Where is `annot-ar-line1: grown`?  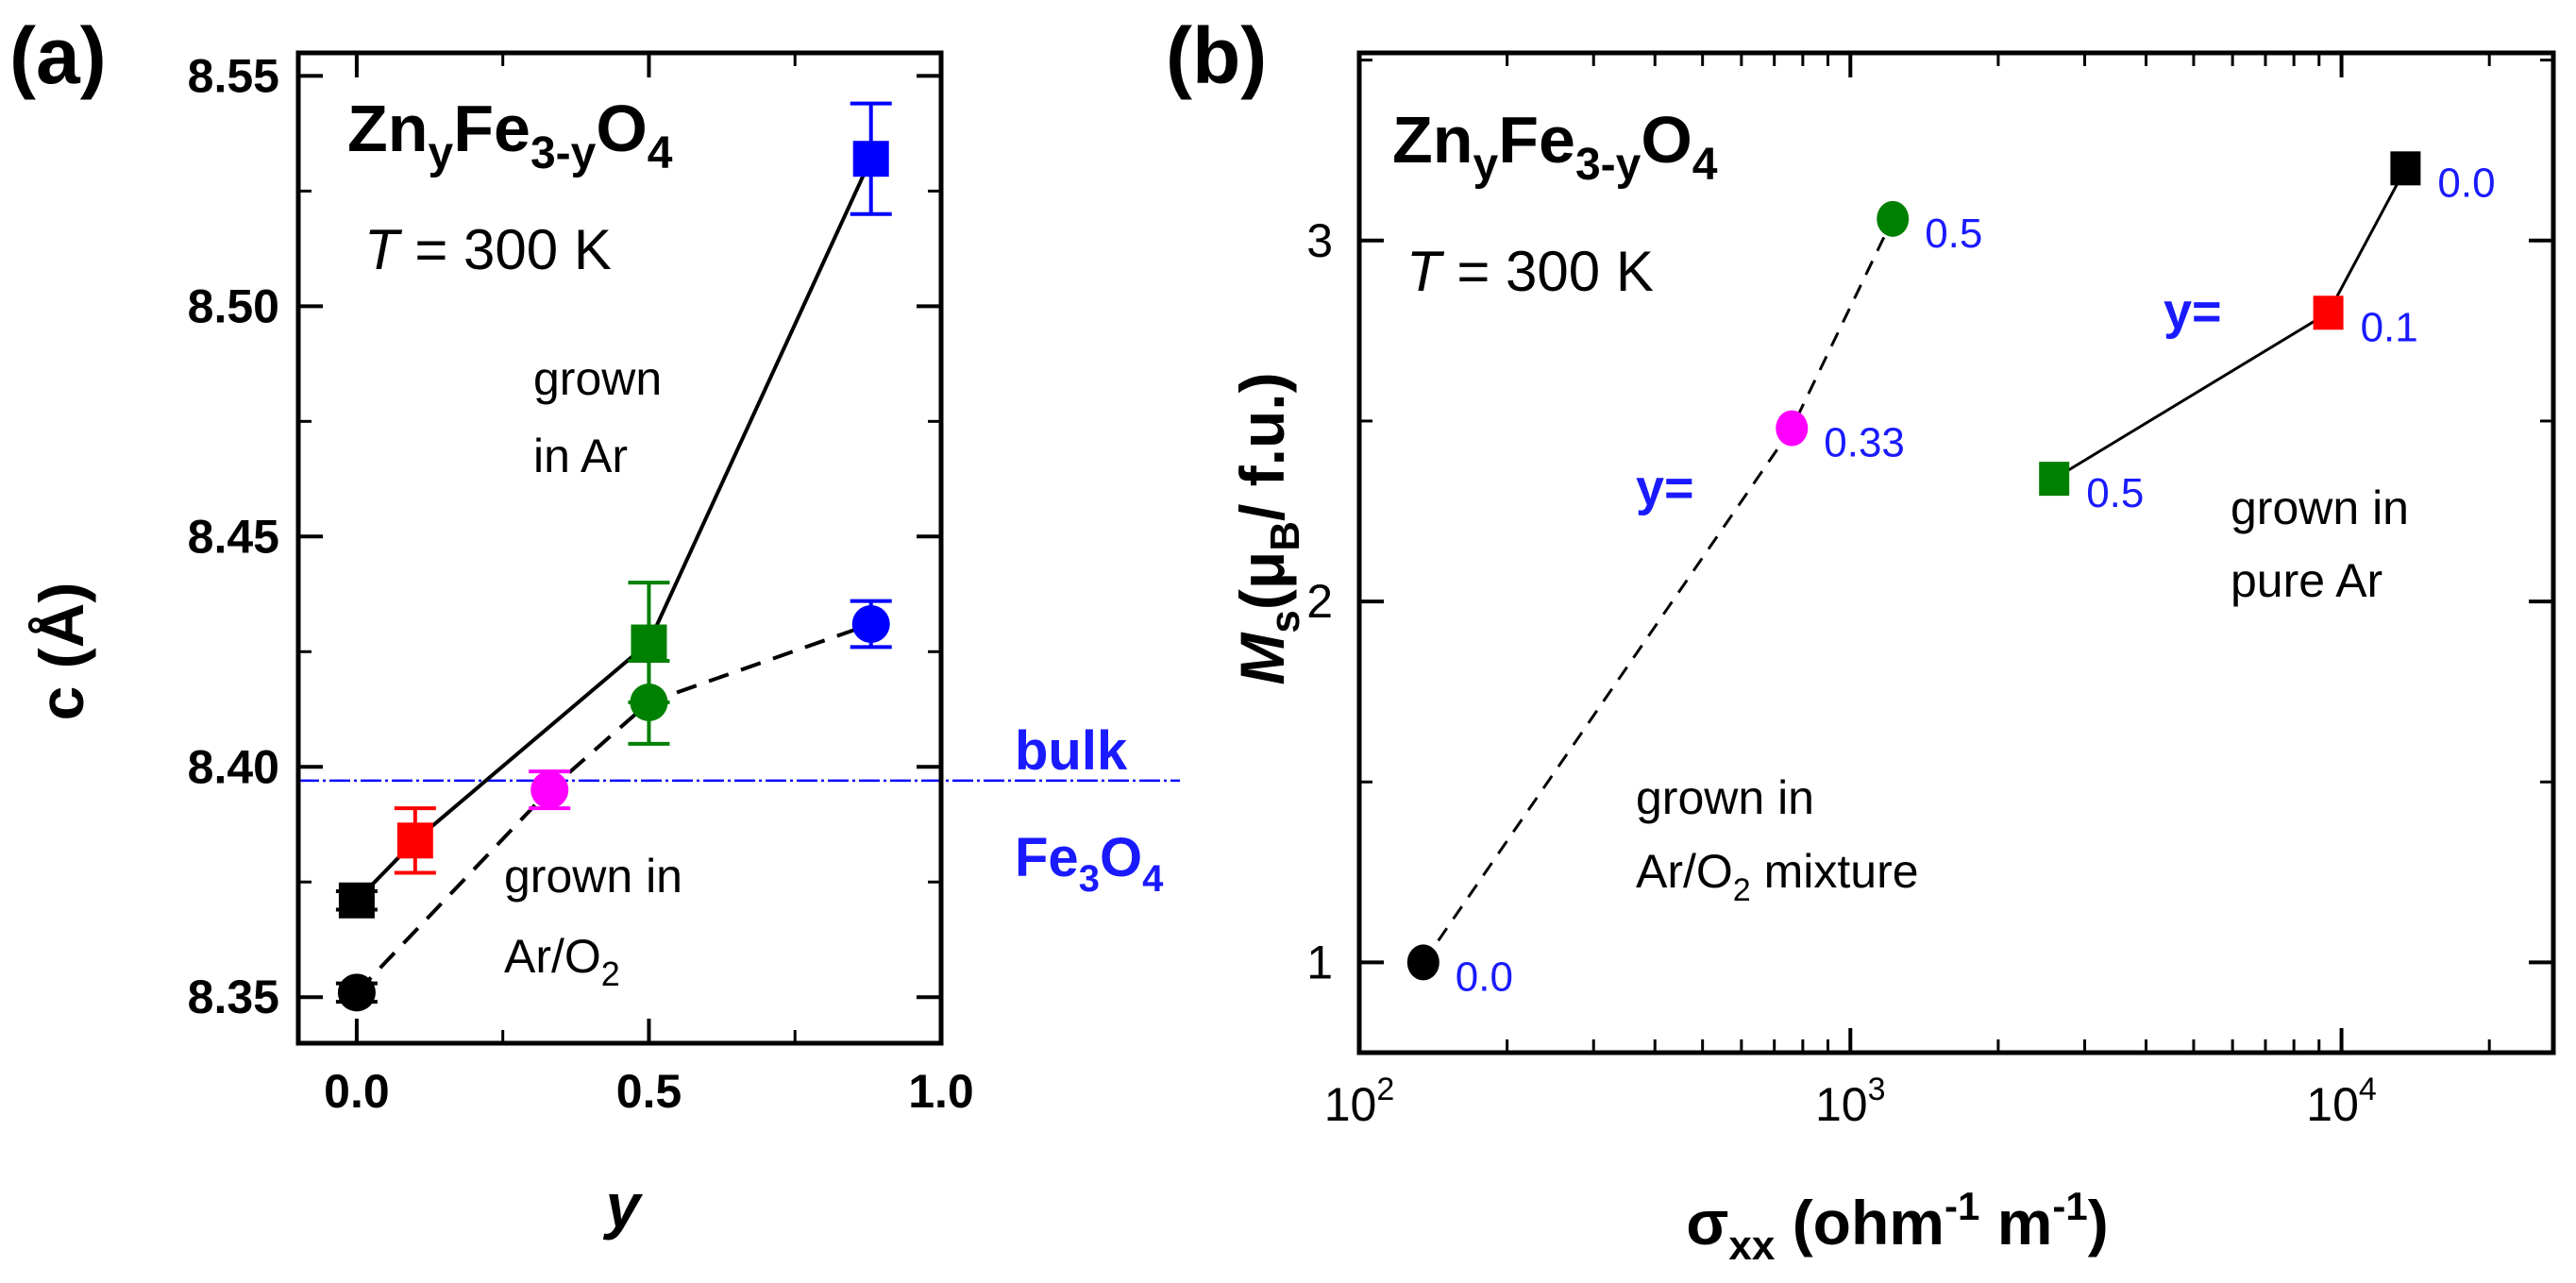
annot-ar-line1: grown is located at coordinates (597, 378).